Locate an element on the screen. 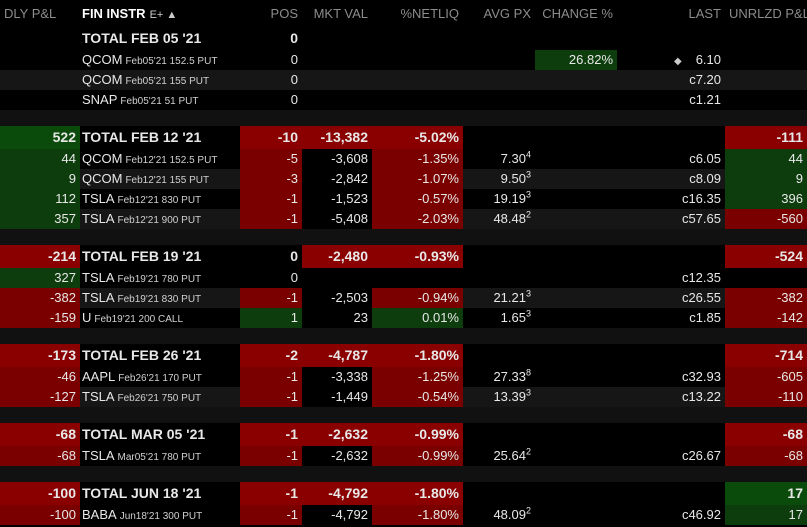 The width and height of the screenshot is (807, 527). group-total-row: -173 TOTAL FEB 26 '21 -2 -4,787 -1.80% -714 is located at coordinates (403, 355).